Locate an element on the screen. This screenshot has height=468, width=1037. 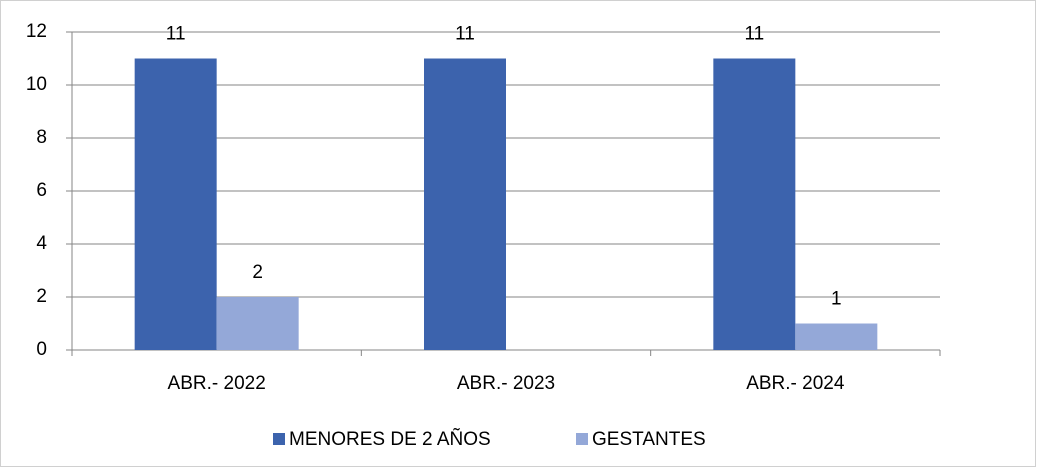
data-label: 2 is located at coordinates (257, 272).